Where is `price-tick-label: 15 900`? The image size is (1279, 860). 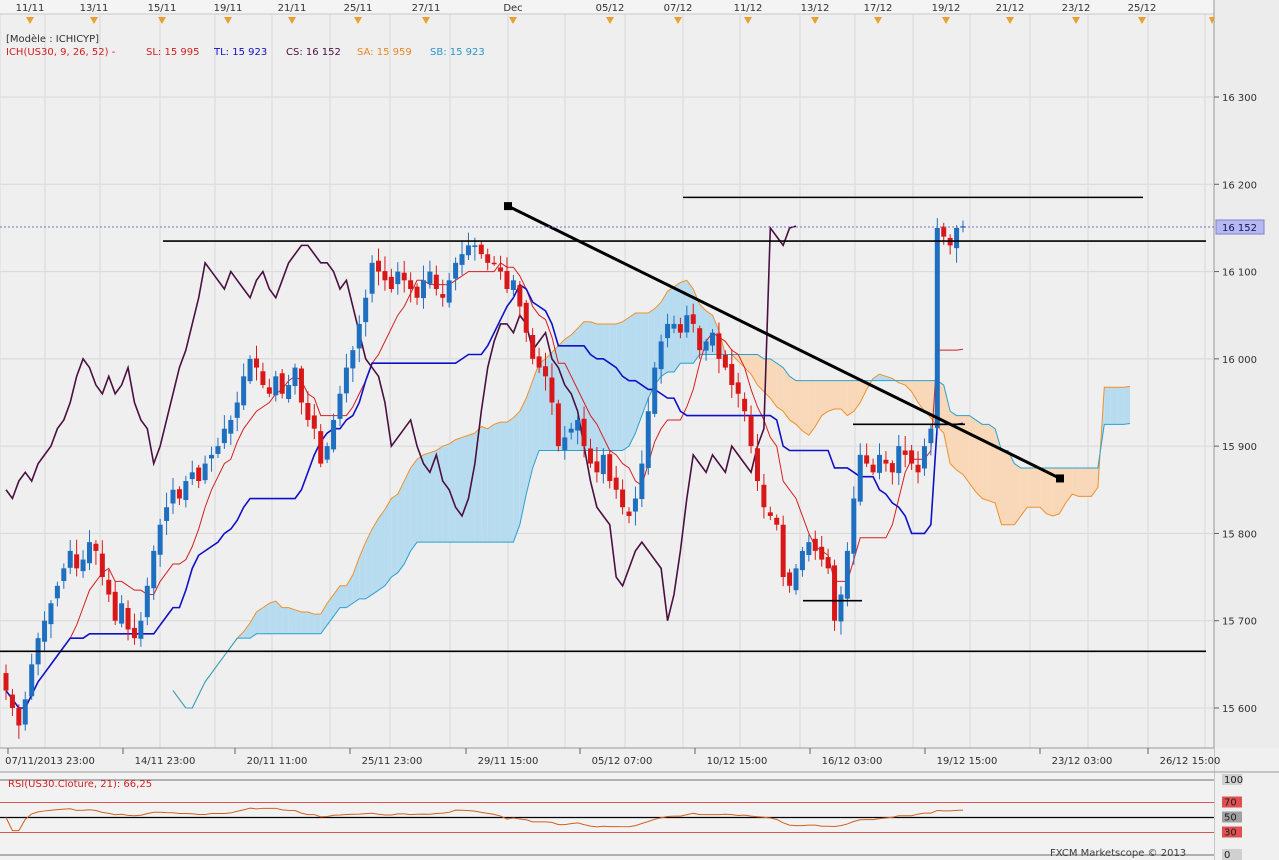 price-tick-label: 15 900 is located at coordinates (1239, 447).